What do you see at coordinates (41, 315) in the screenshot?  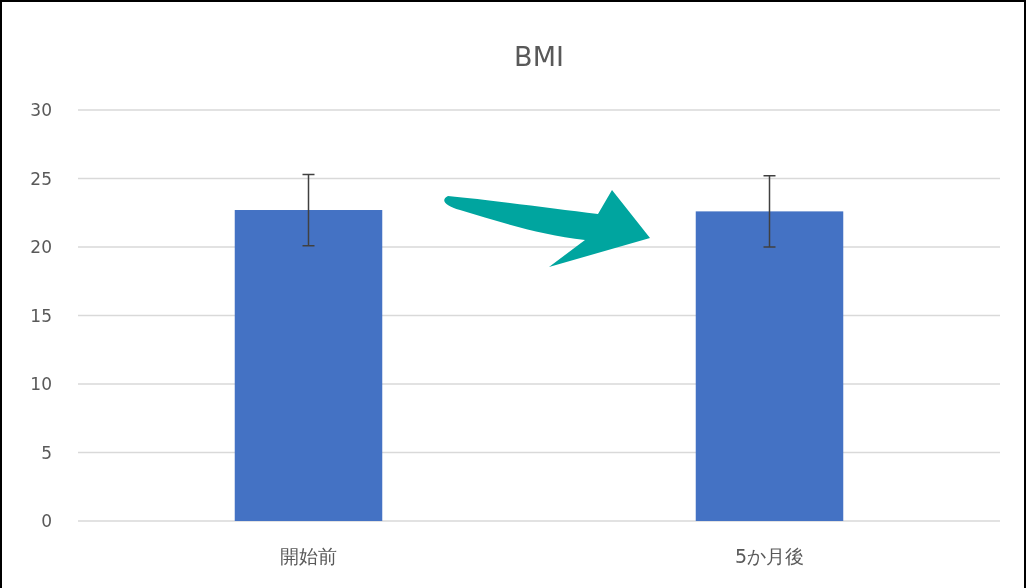 I see `y-tick-label: 15` at bounding box center [41, 315].